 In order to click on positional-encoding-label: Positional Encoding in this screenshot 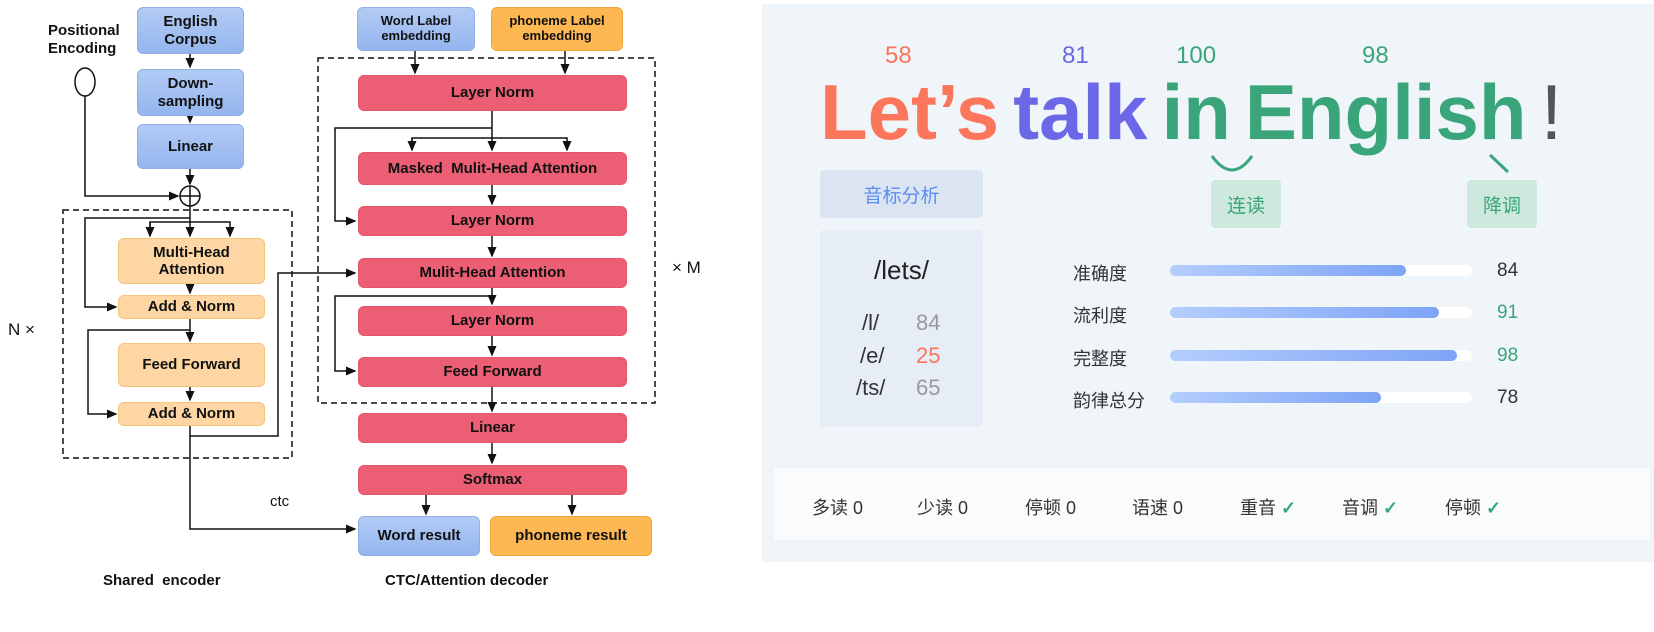, I will do `click(84, 39)`.